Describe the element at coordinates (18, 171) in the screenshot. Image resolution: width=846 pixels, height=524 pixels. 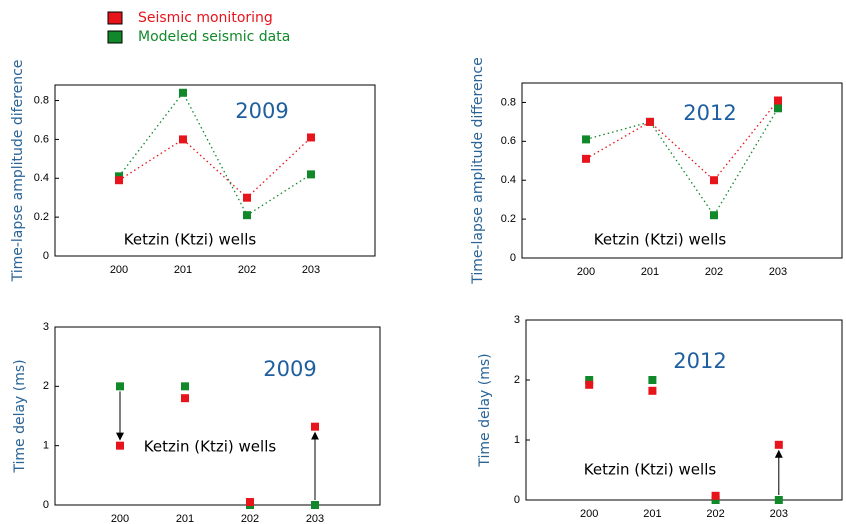
I see `y-axis-label: Time-lapse amplitude diference` at that location.